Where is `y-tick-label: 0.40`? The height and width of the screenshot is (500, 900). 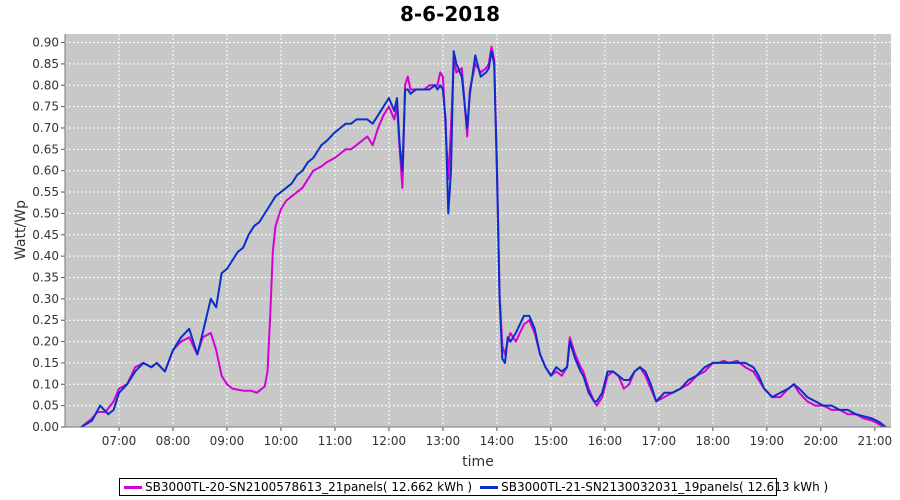 y-tick-label: 0.40 is located at coordinates (45, 256).